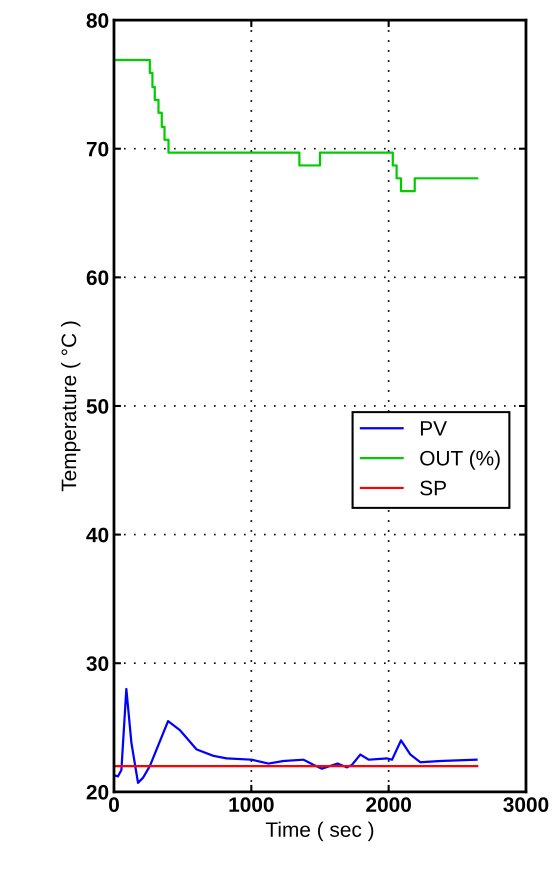  Describe the element at coordinates (433, 428) in the screenshot. I see `legend-label: PV` at that location.